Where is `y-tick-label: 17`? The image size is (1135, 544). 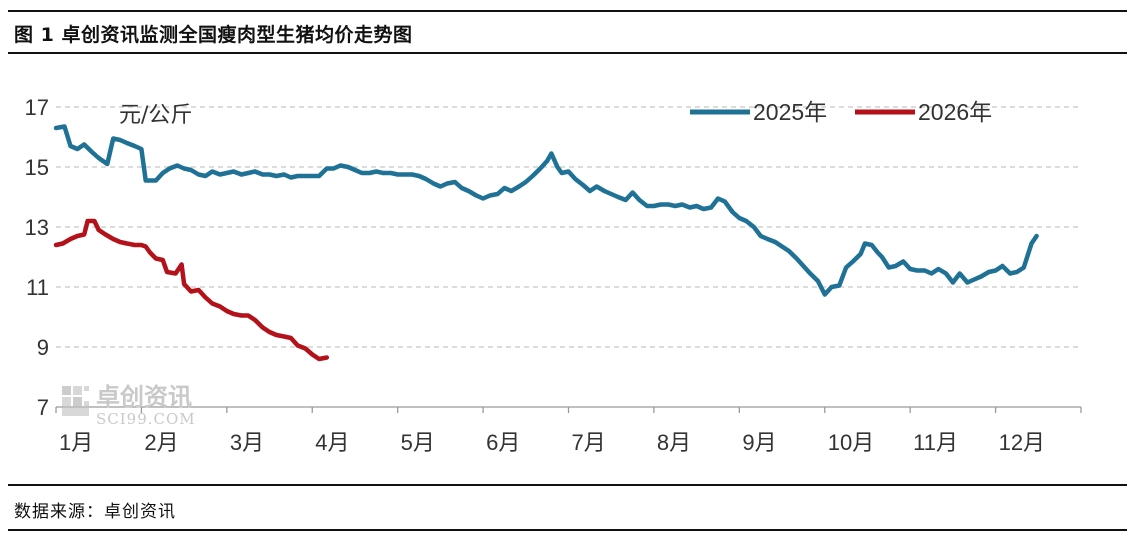 y-tick-label: 17 is located at coordinates (37, 107).